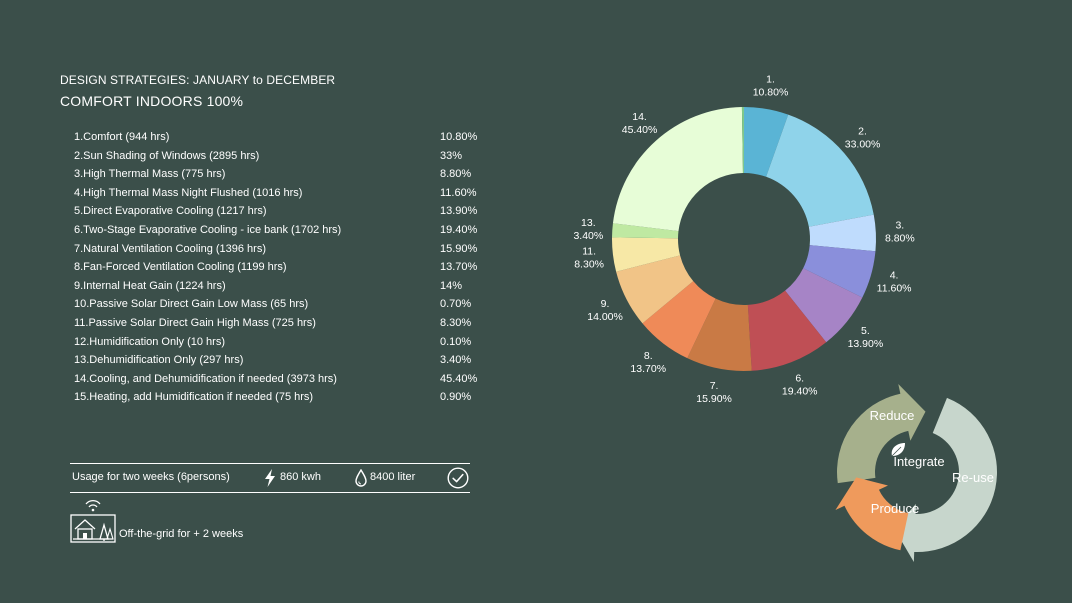 The image size is (1072, 603). Describe the element at coordinates (605, 317) in the screenshot. I see `slice-percent-label: 14.00%` at that location.